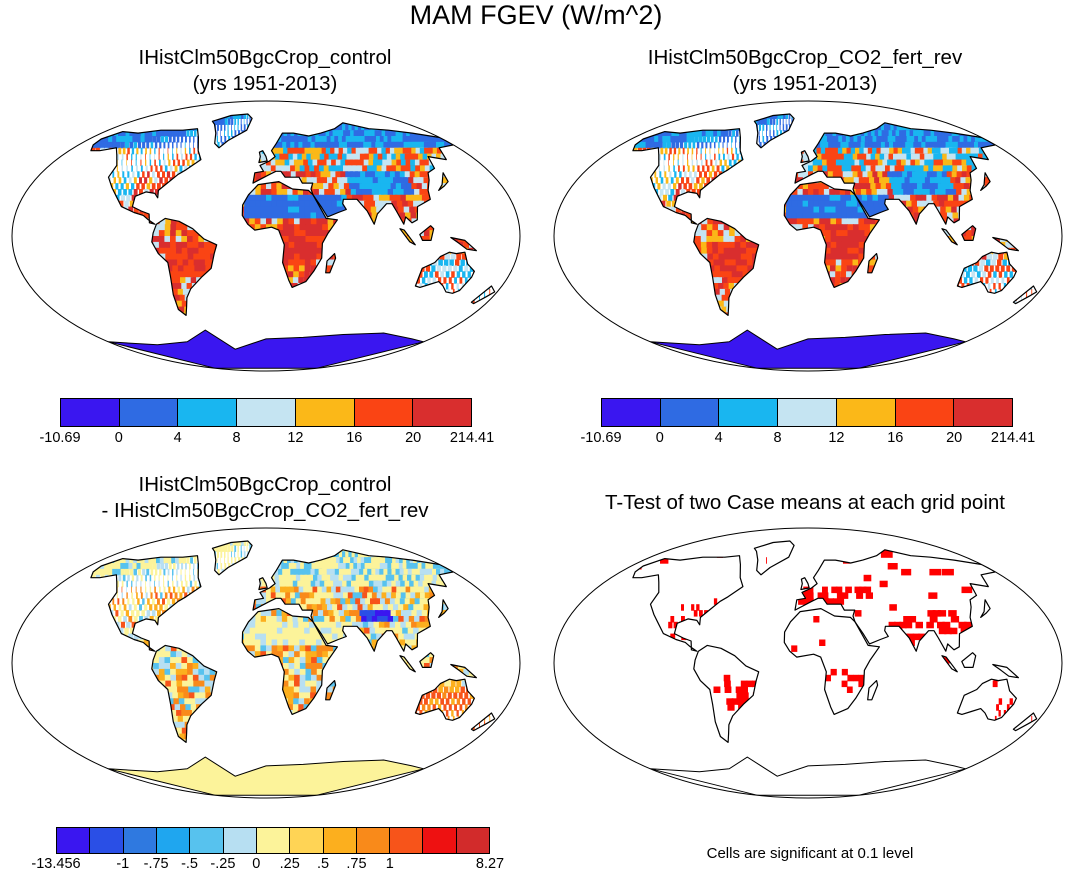 This screenshot has height=874, width=1072. Describe the element at coordinates (659, 438) in the screenshot. I see `colorbar-label-1: 0` at that location.